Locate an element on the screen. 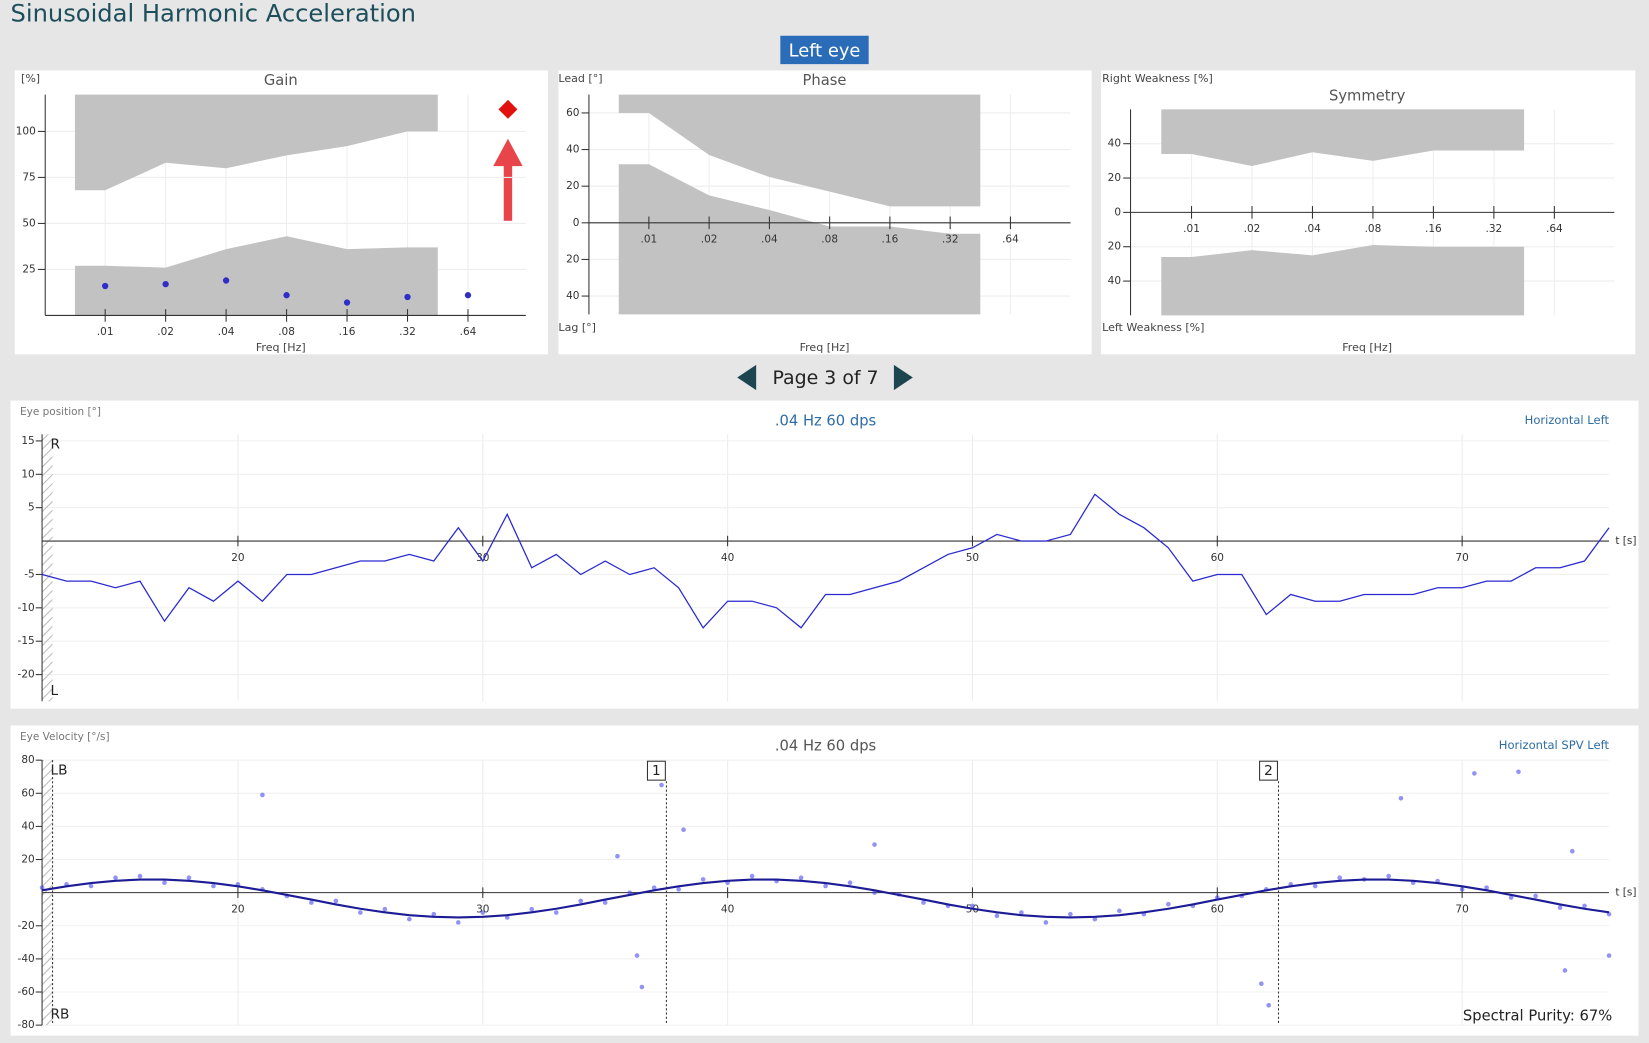  fit-curve is located at coordinates (825, 898).